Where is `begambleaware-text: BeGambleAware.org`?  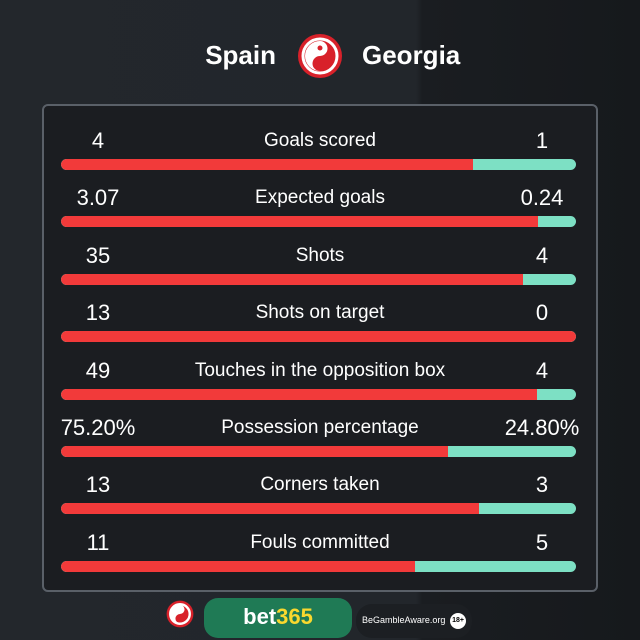 begambleaware-text: BeGambleAware.org is located at coordinates (404, 620).